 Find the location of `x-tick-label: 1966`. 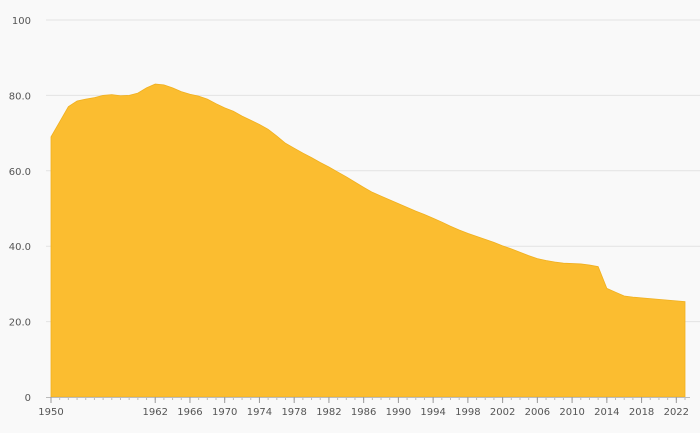

x-tick-label: 1966 is located at coordinates (189, 412).